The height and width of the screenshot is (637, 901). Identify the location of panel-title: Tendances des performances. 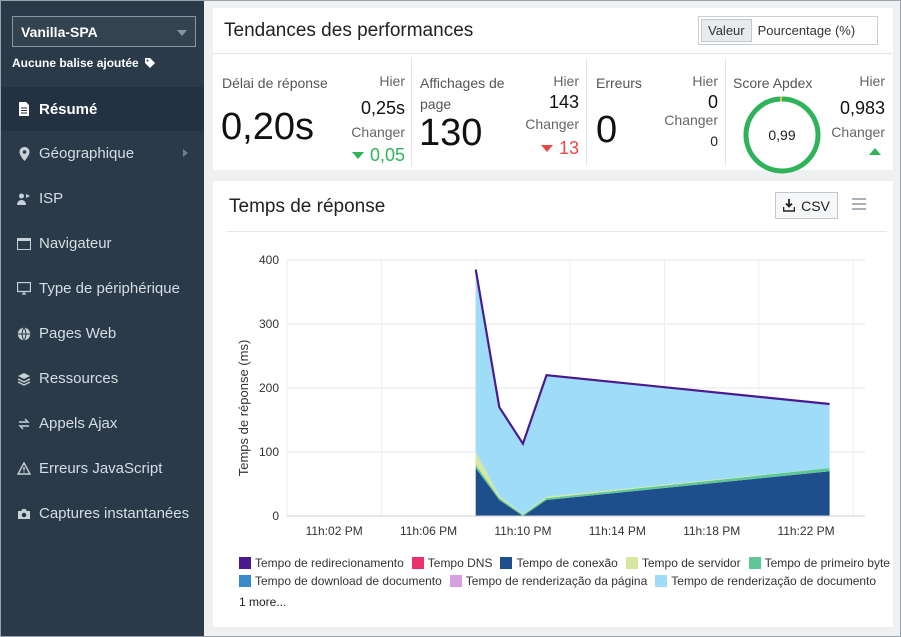
(349, 30).